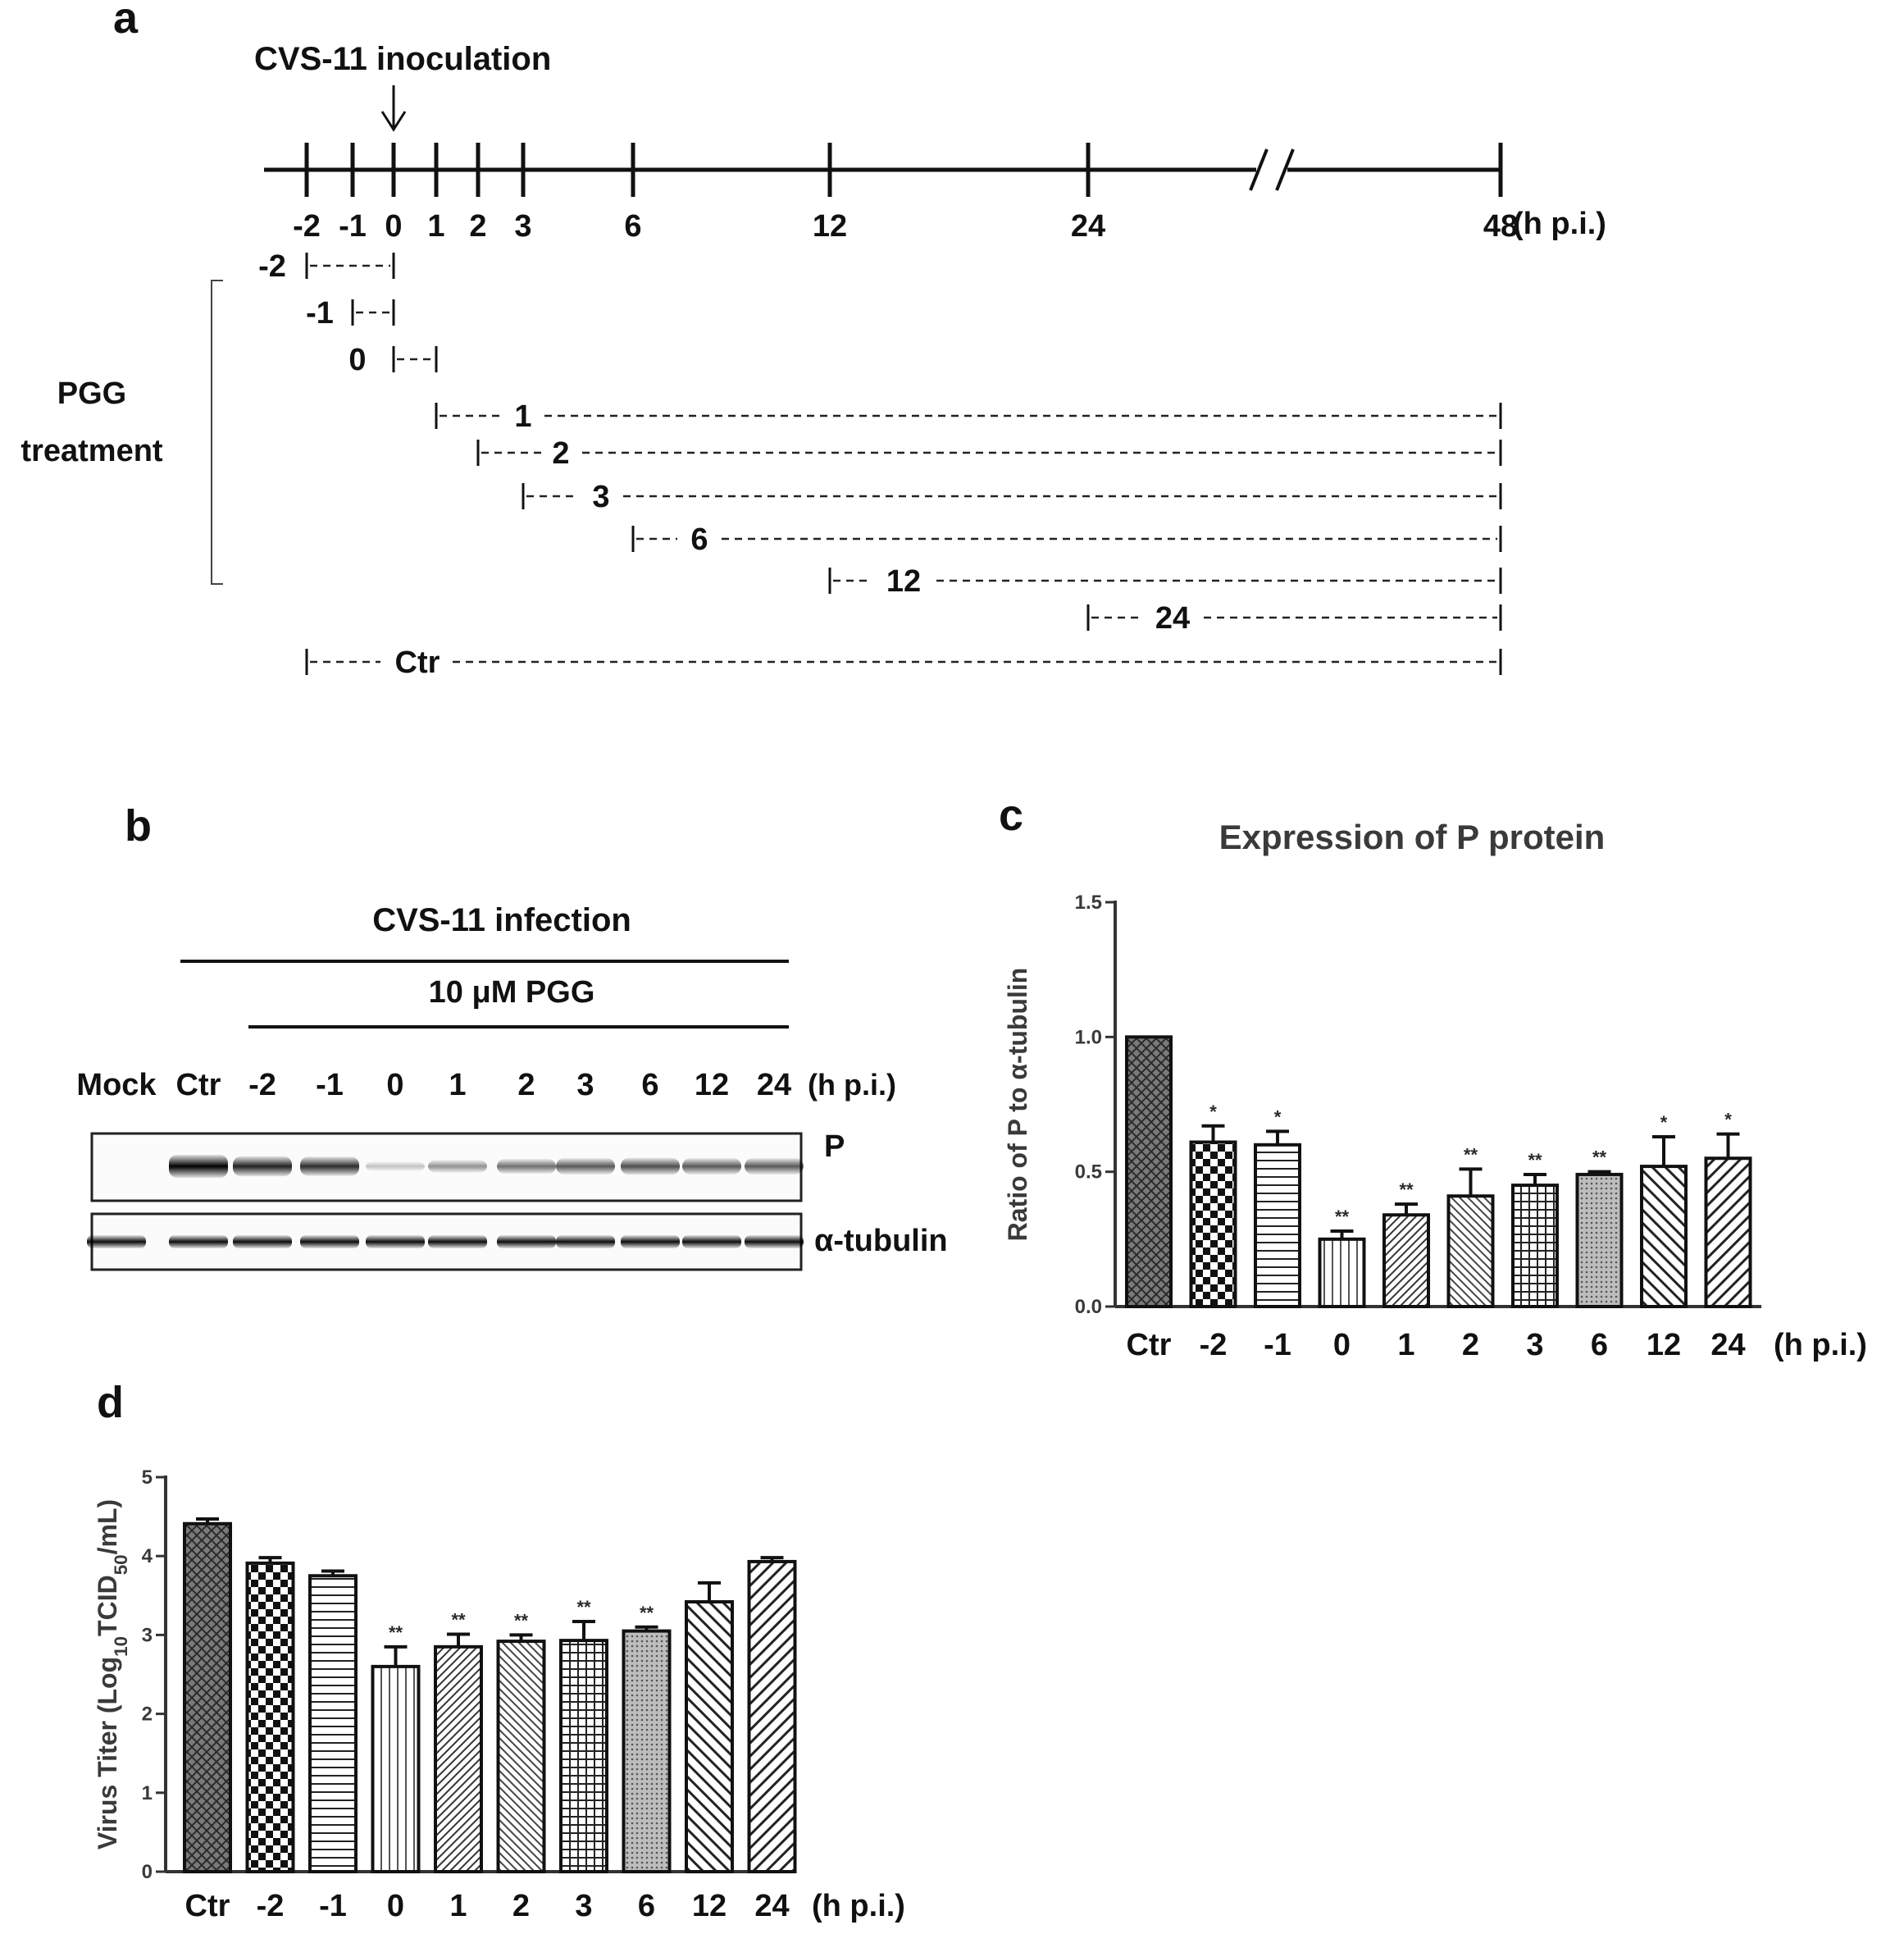  What do you see at coordinates (1728, 1345) in the screenshot?
I see `x-tick-label: 24` at bounding box center [1728, 1345].